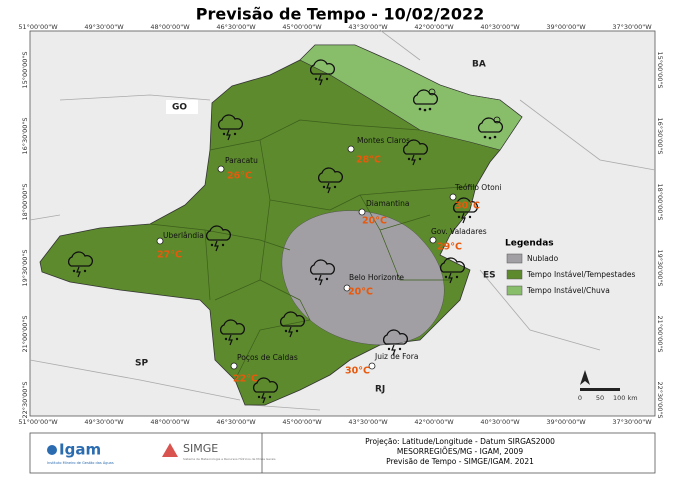 This screenshot has width=679, height=480. Describe the element at coordinates (411, 97) in the screenshot. I see `rain-area` at that location.